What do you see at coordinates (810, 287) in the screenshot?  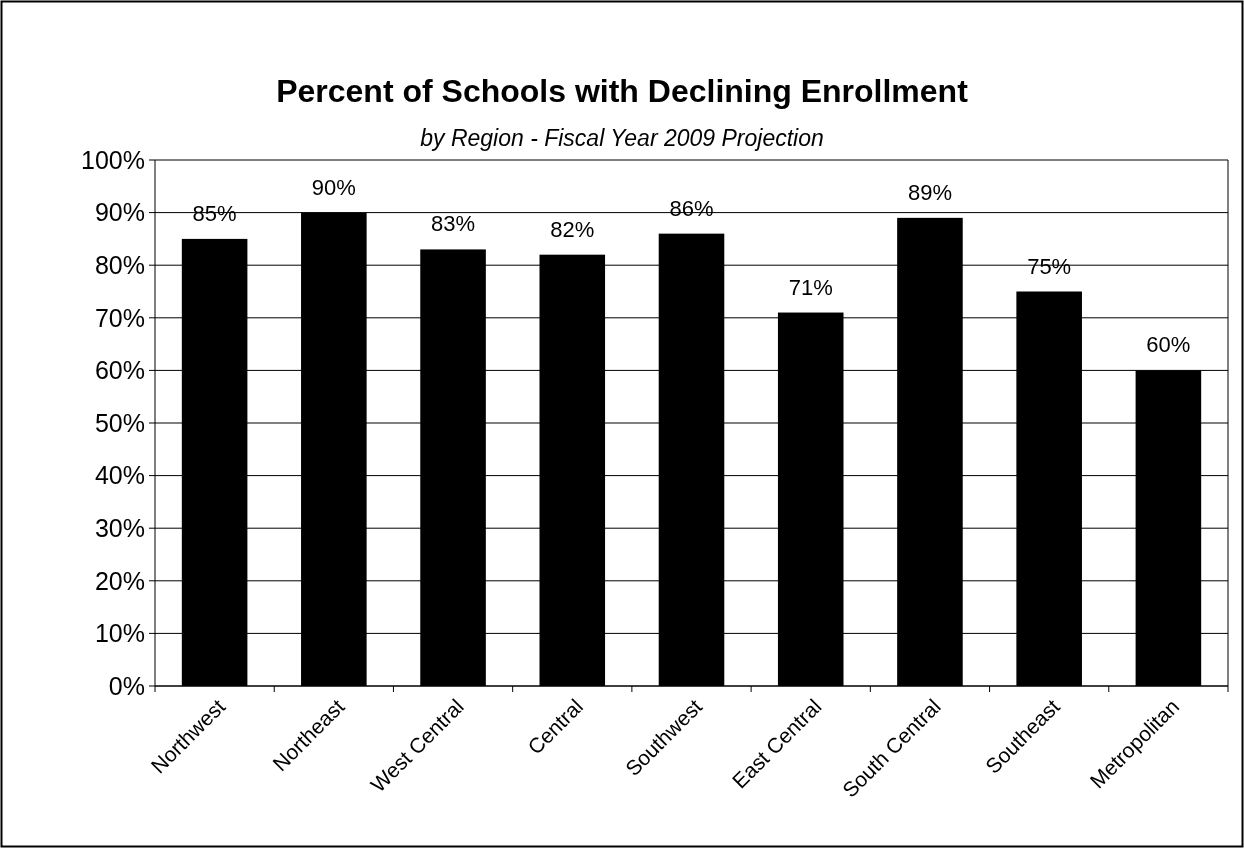 I see `data-label: 71%` at bounding box center [810, 287].